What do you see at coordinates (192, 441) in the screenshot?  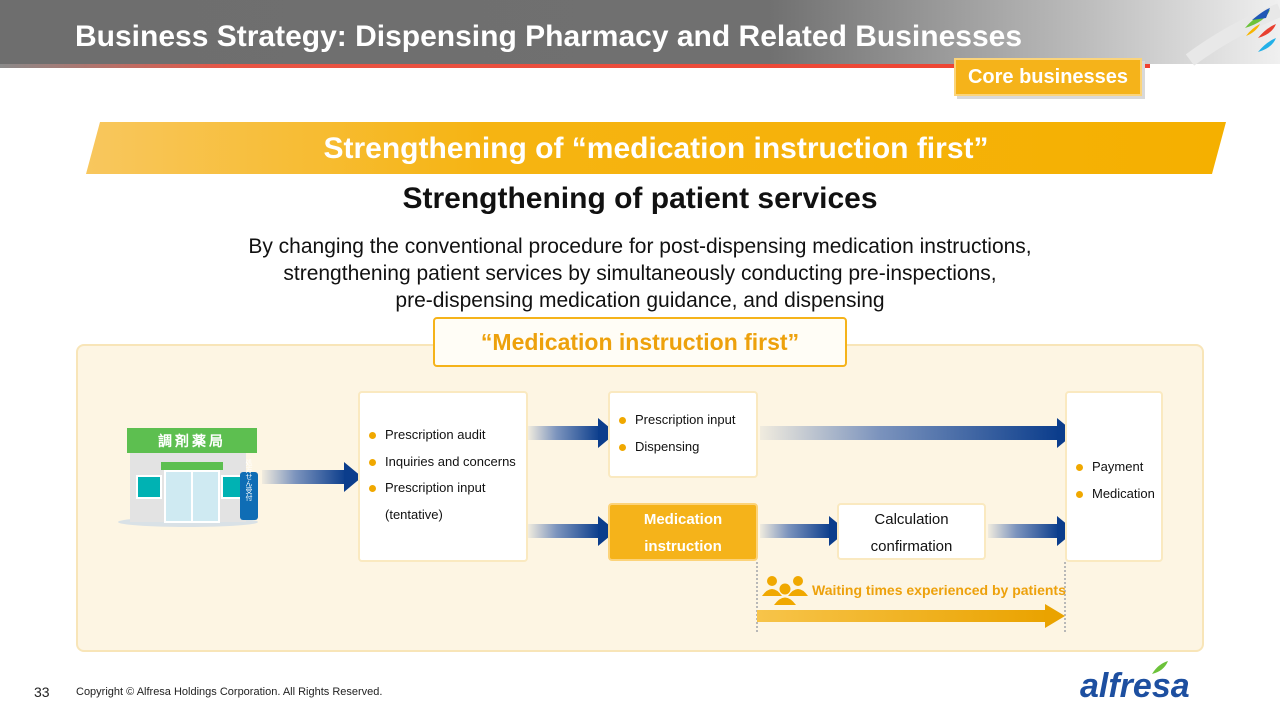 I see `pharmacy-sign: 調剤薬局` at bounding box center [192, 441].